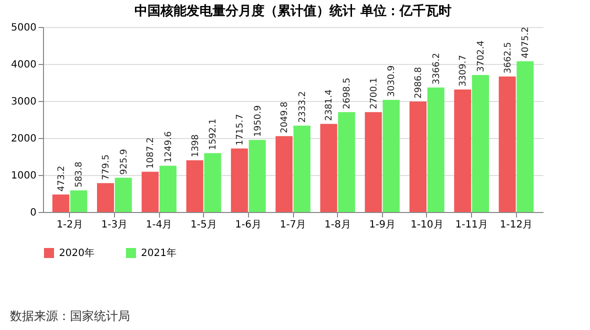 This screenshot has width=590, height=330. I want to click on y-tick-label: 2000, so click(23, 139).